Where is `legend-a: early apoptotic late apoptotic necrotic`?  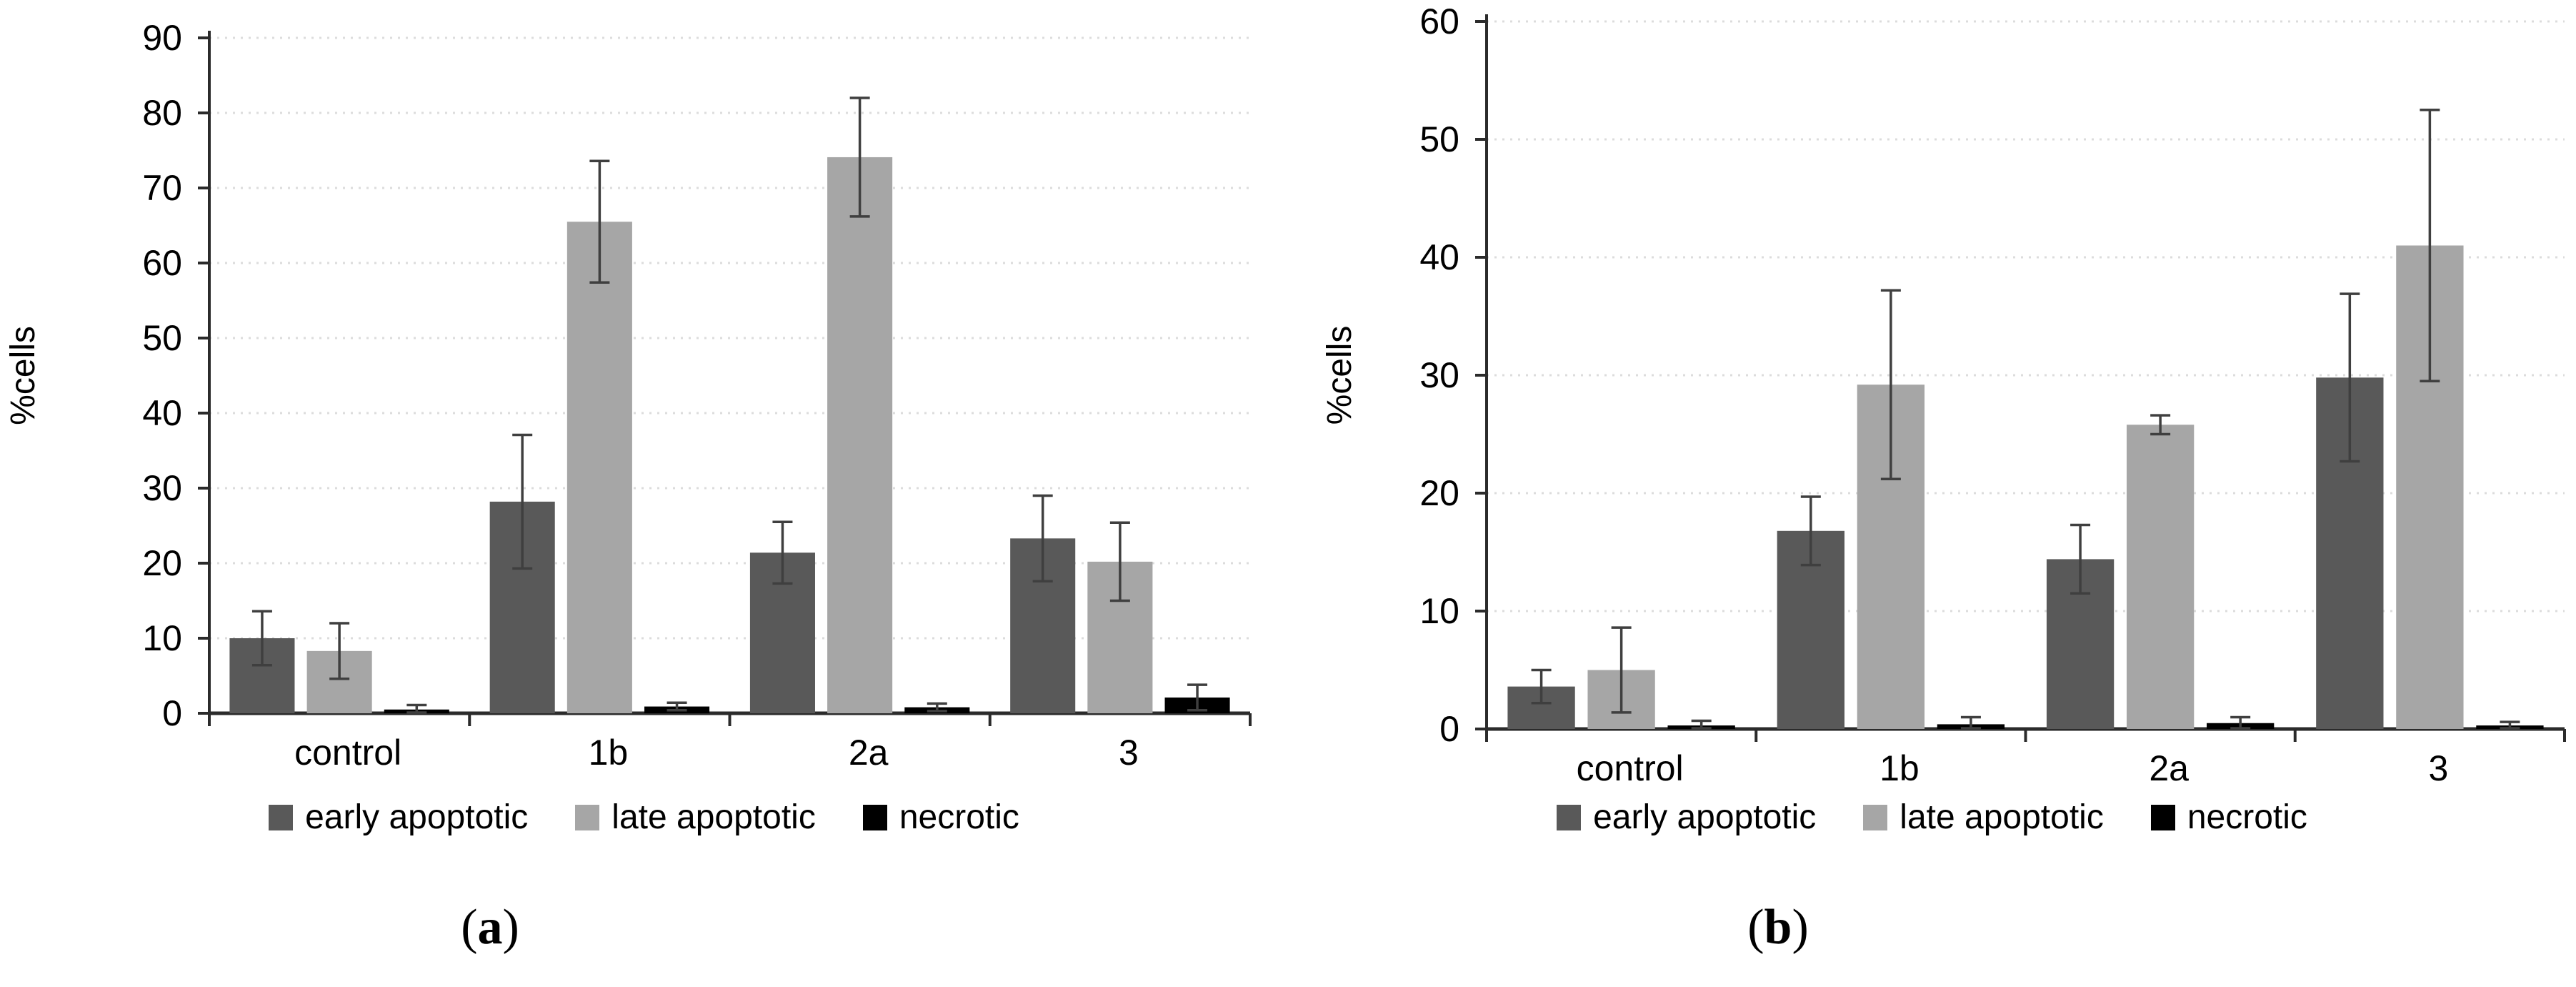
legend-a: early apoptotic late apoptotic necrotic is located at coordinates (644, 817).